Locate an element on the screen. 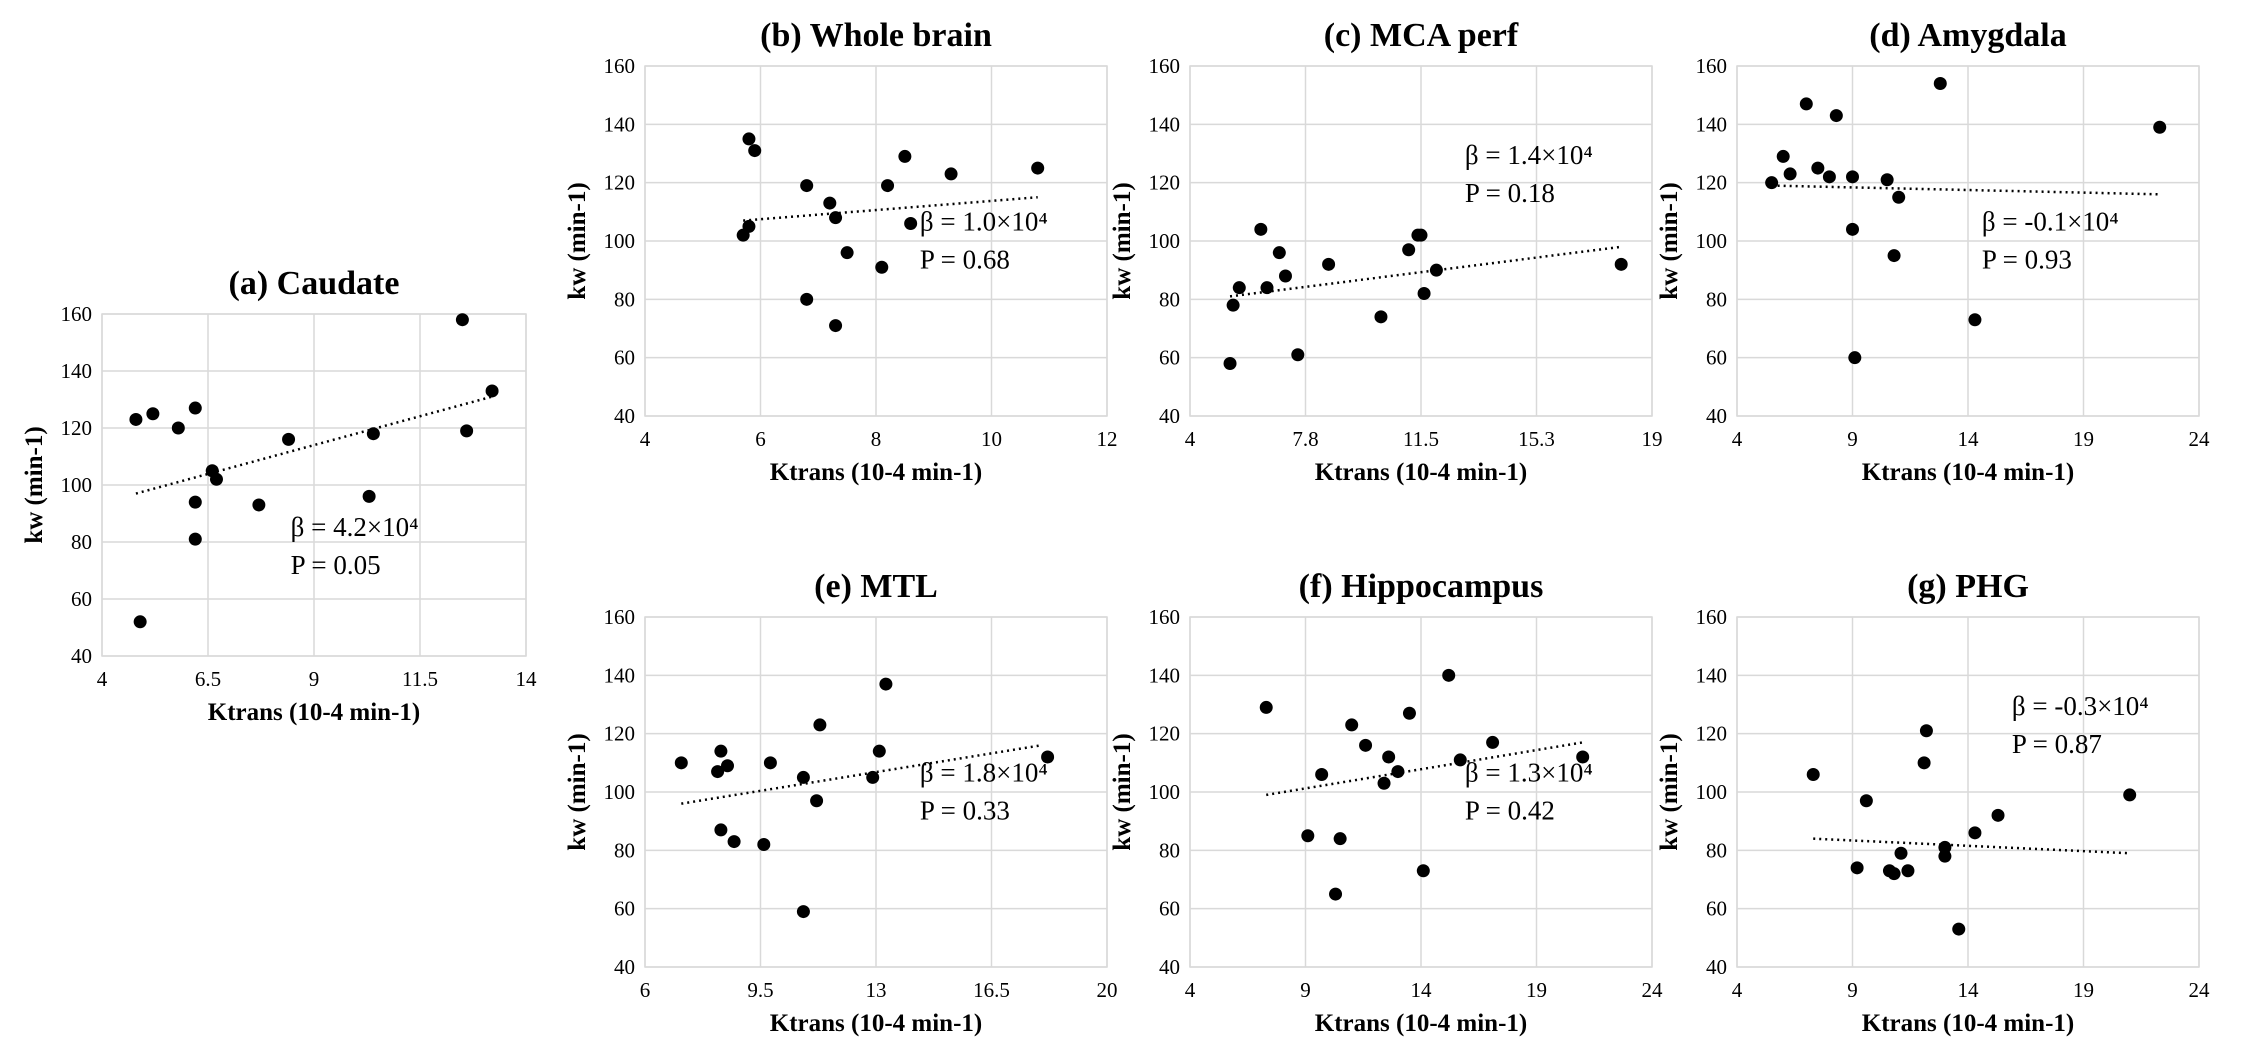 The width and height of the screenshot is (2242, 1060). chart-title: (b) Whole brain is located at coordinates (876, 35).